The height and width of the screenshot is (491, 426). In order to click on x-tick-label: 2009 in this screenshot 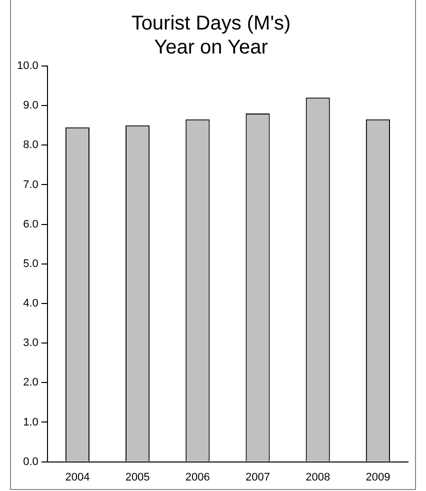, I will do `click(378, 477)`.